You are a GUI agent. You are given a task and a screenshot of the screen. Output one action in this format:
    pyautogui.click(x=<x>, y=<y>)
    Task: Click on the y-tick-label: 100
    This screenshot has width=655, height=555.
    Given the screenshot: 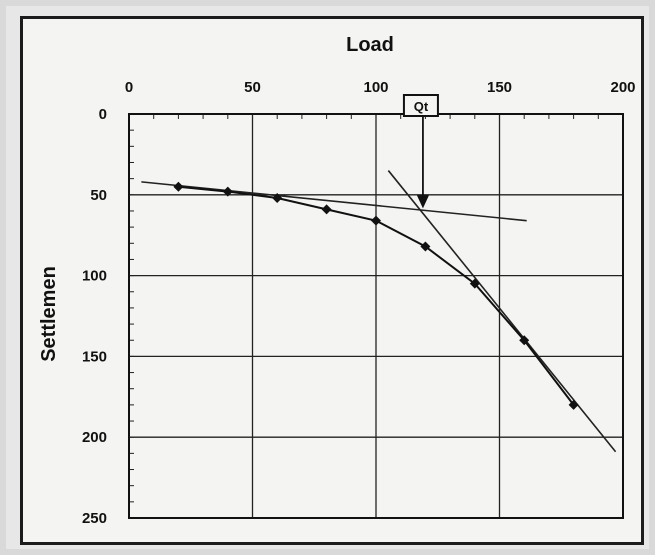 What is the action you would take?
    pyautogui.click(x=94, y=276)
    